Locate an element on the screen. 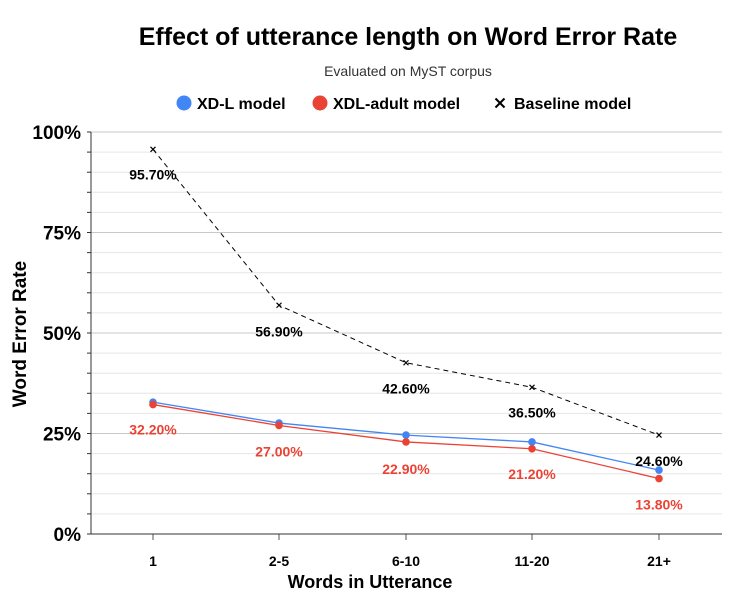 This screenshot has width=737, height=596. x-tick-label: 1 is located at coordinates (153, 561).